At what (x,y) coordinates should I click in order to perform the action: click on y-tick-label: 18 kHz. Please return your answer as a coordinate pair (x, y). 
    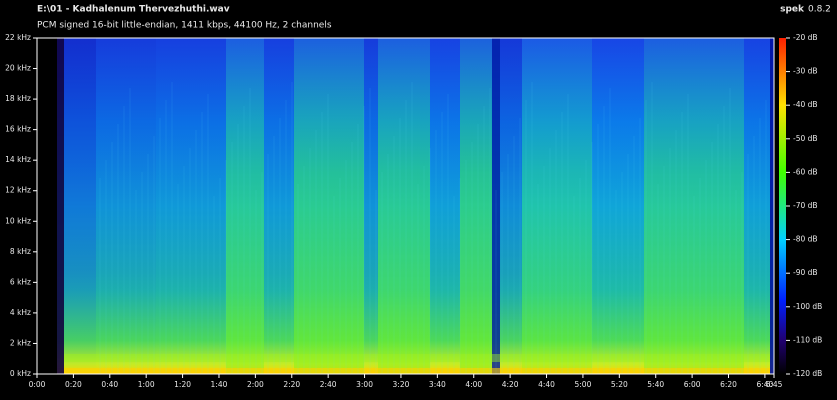
    Looking at the image, I should click on (18, 98).